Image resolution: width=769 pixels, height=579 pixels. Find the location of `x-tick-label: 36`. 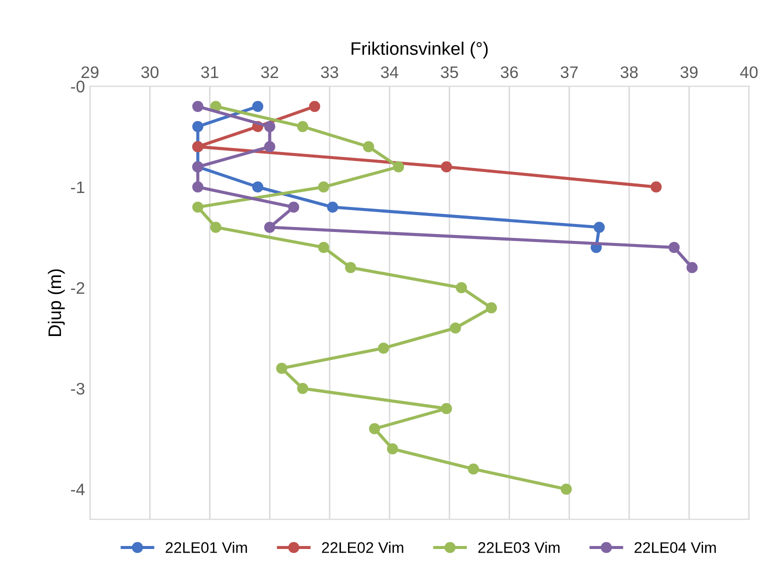

x-tick-label: 36 is located at coordinates (509, 72).